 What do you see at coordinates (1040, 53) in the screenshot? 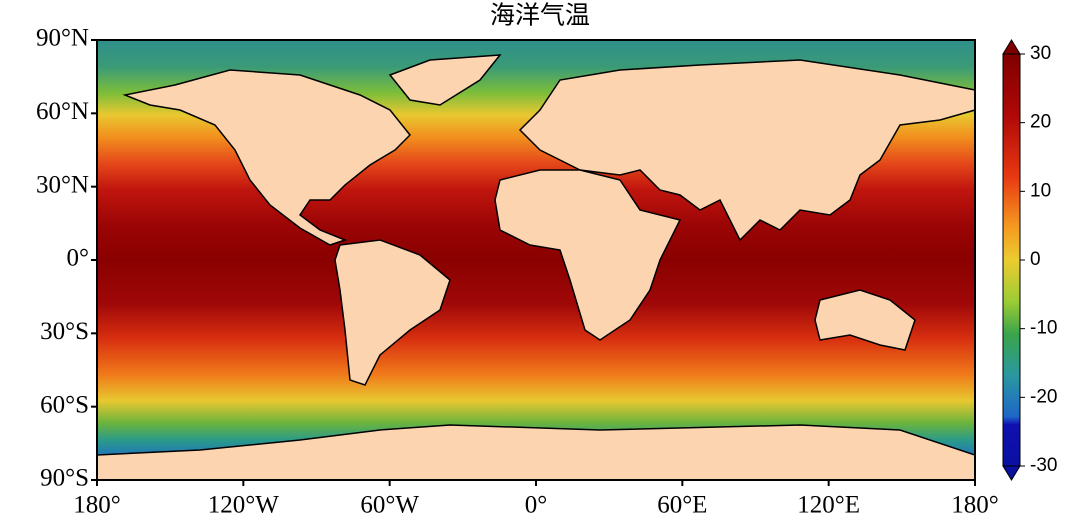
I see `colorbar-tick-label: 30` at bounding box center [1040, 53].